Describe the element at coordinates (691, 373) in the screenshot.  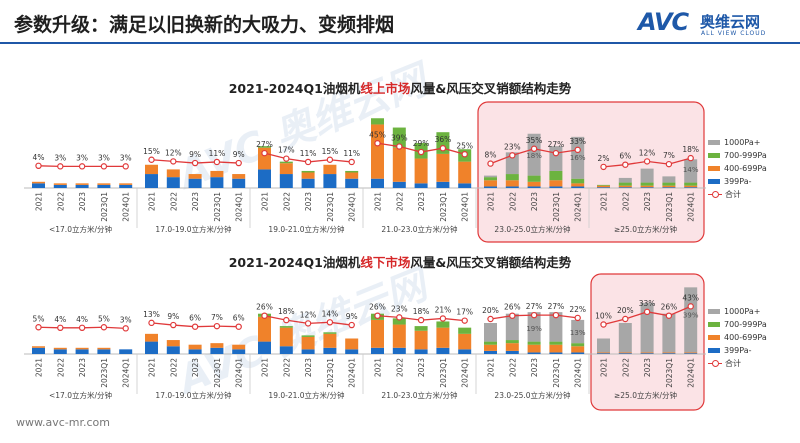
I see `x-tick-label: 2024Q1` at that location.